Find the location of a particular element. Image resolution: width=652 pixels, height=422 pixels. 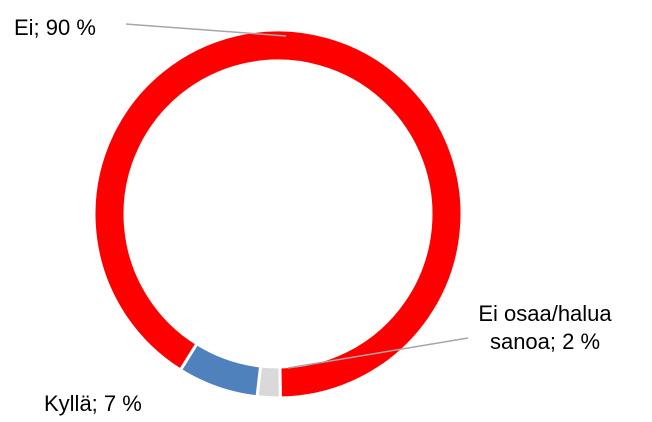

slice-label: Ei osaa/halua sanoa; 2 % is located at coordinates (545, 327).